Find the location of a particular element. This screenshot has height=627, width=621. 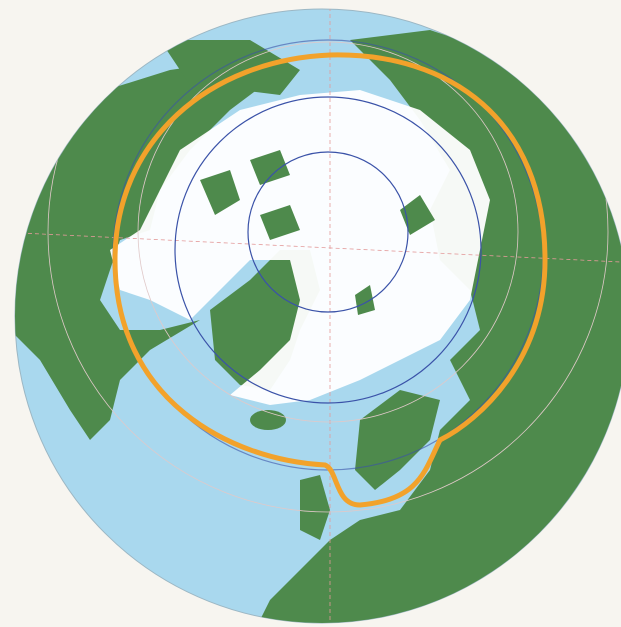

british-isles is located at coordinates (315, 507).